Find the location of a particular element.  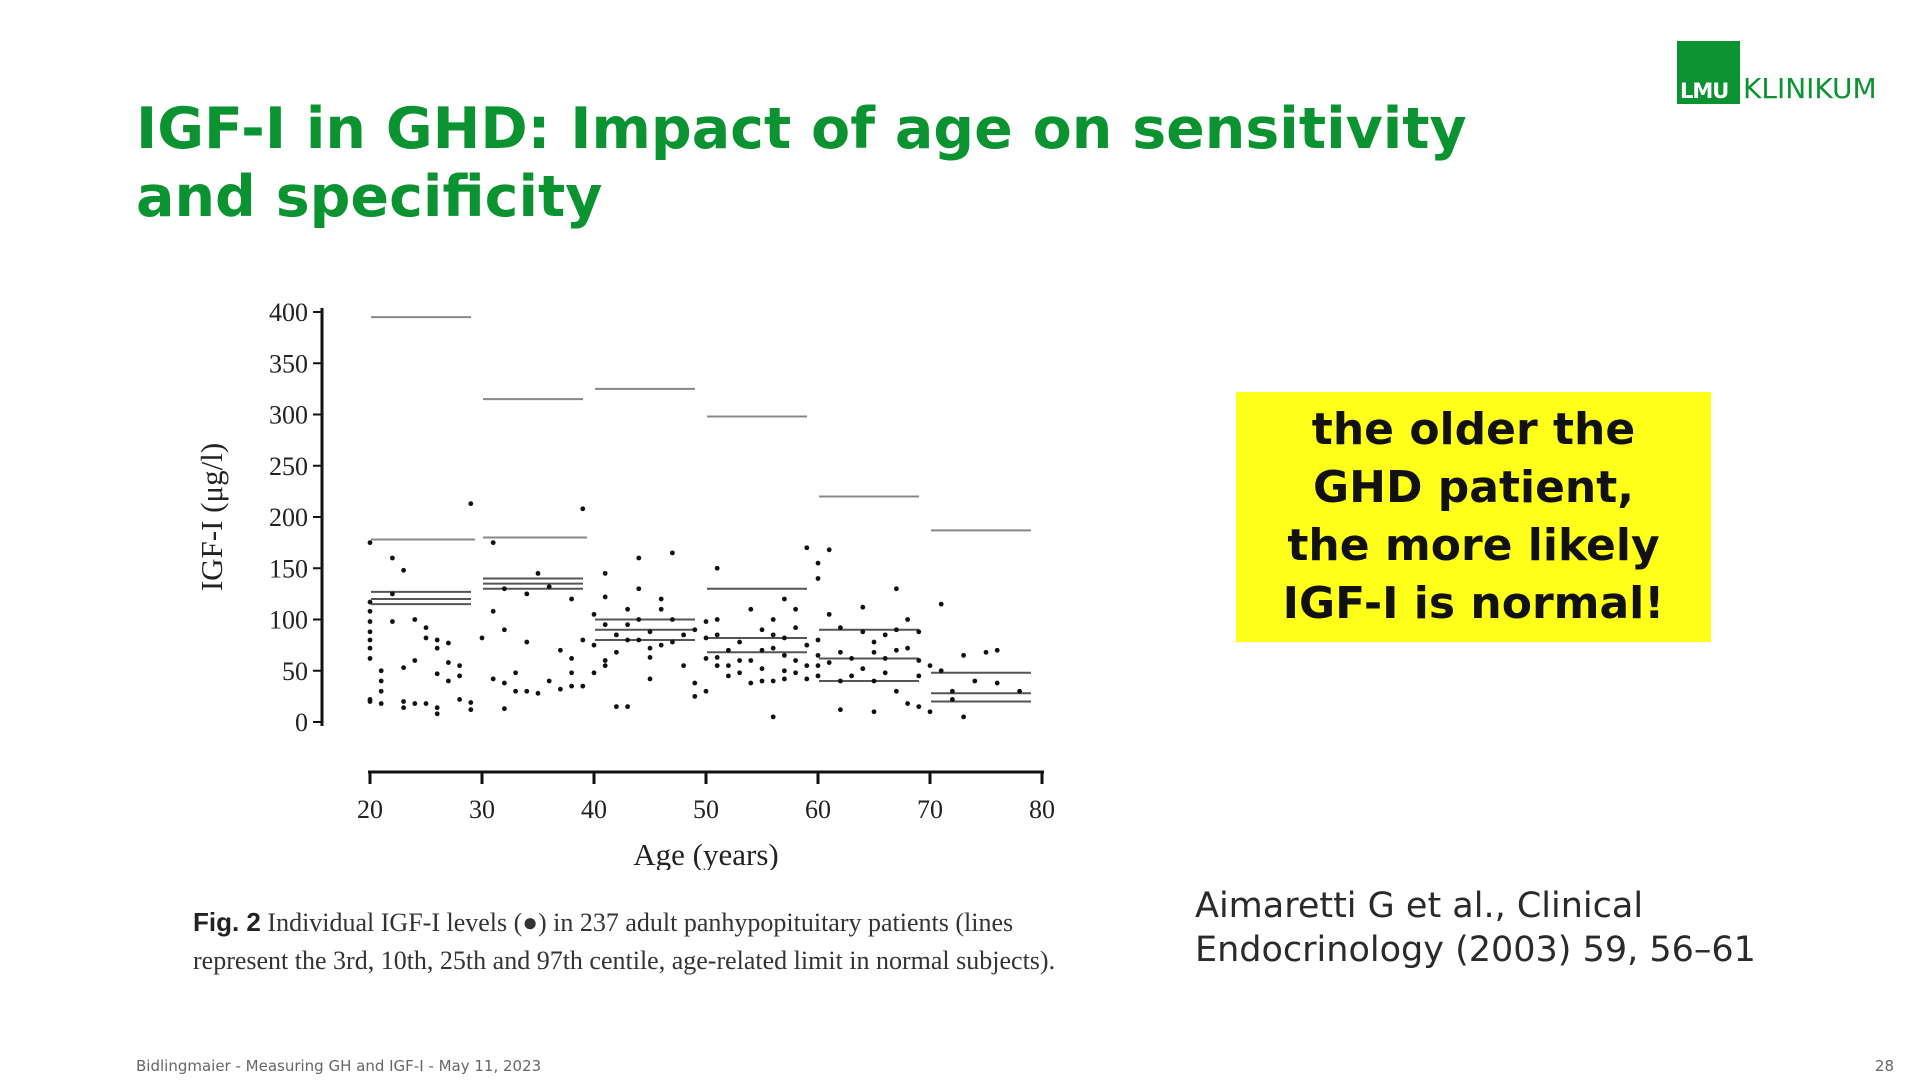

y-tick-label: 200 is located at coordinates (288, 517).